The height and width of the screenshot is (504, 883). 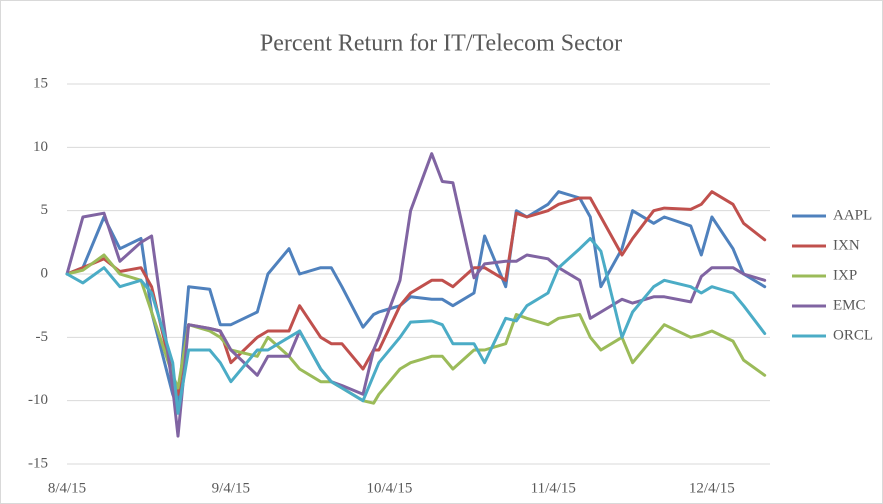 What do you see at coordinates (45, 273) in the screenshot?
I see `y-tick-label: 0` at bounding box center [45, 273].